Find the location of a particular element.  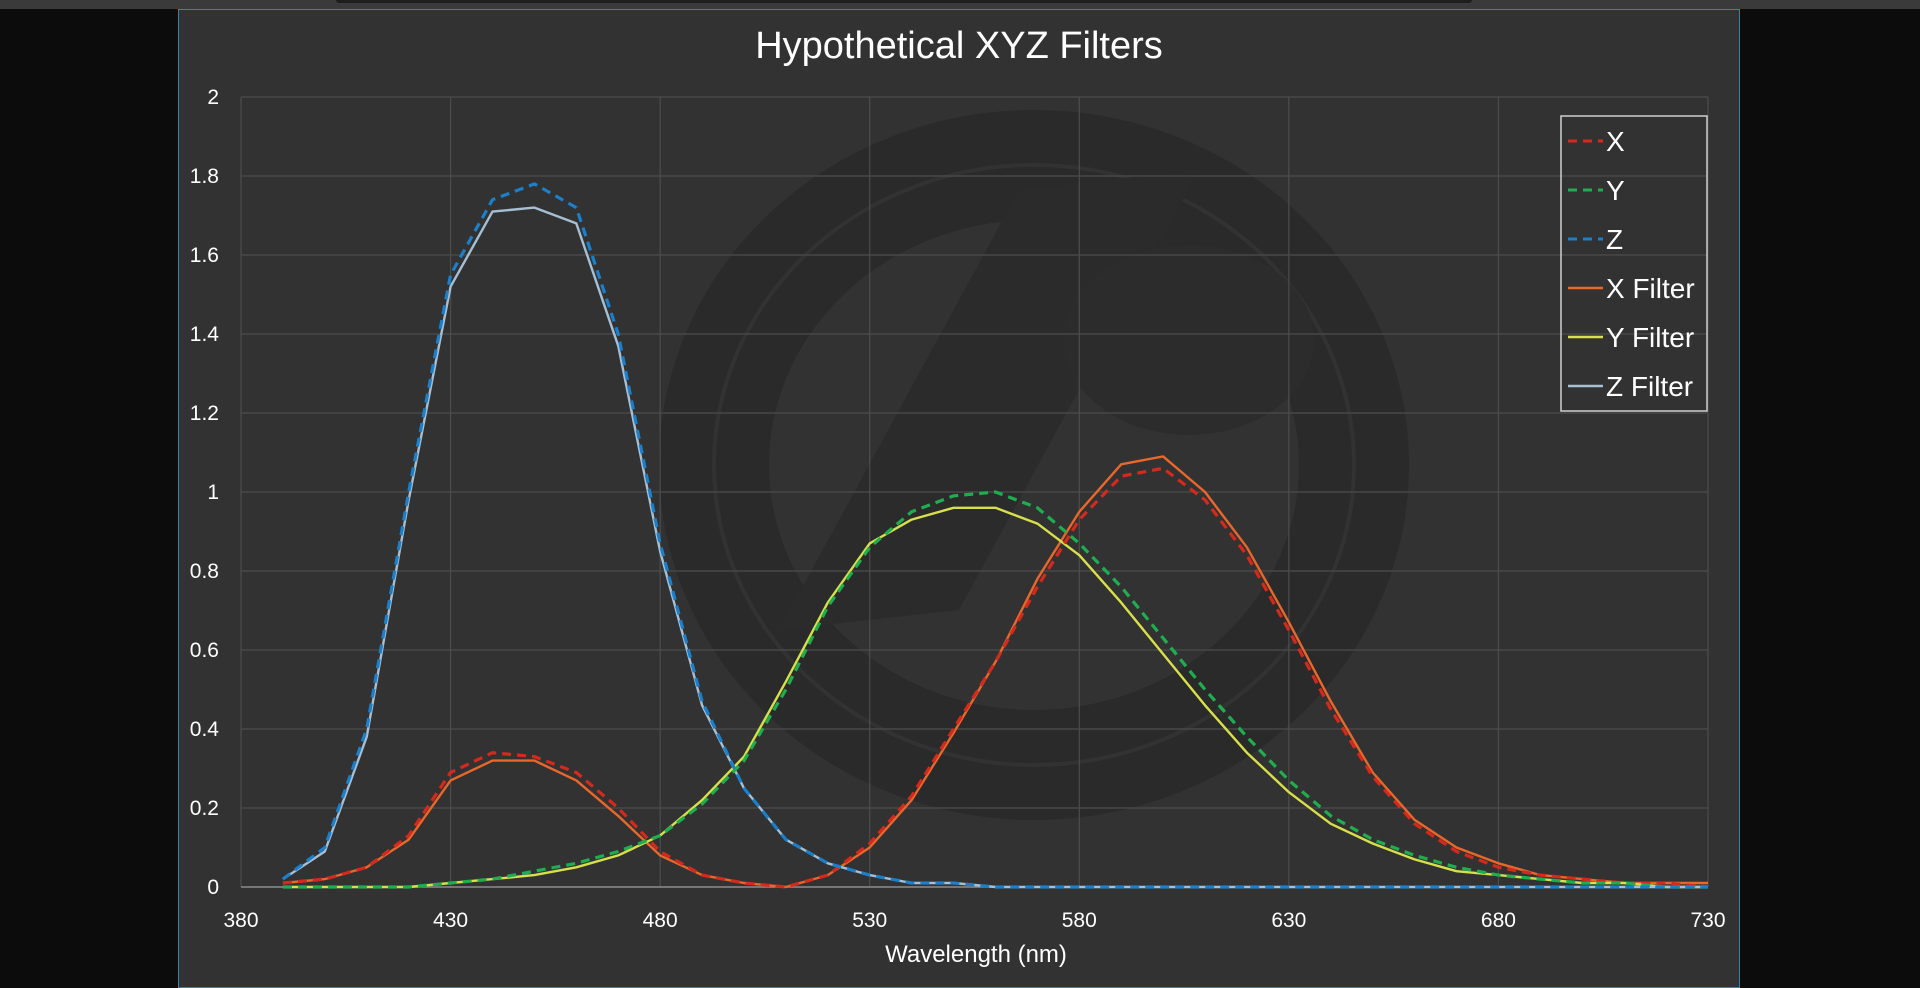

y-axis-ticks: 0 0.2 0.4 0.6 0.8 1 1.2 1.4 1.6 1.8 2 is located at coordinates (205, 492).